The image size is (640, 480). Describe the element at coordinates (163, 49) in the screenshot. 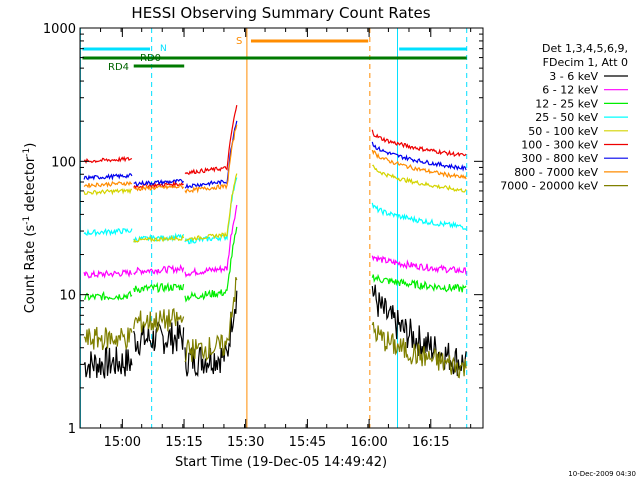

I see `flag-label-n: N` at that location.